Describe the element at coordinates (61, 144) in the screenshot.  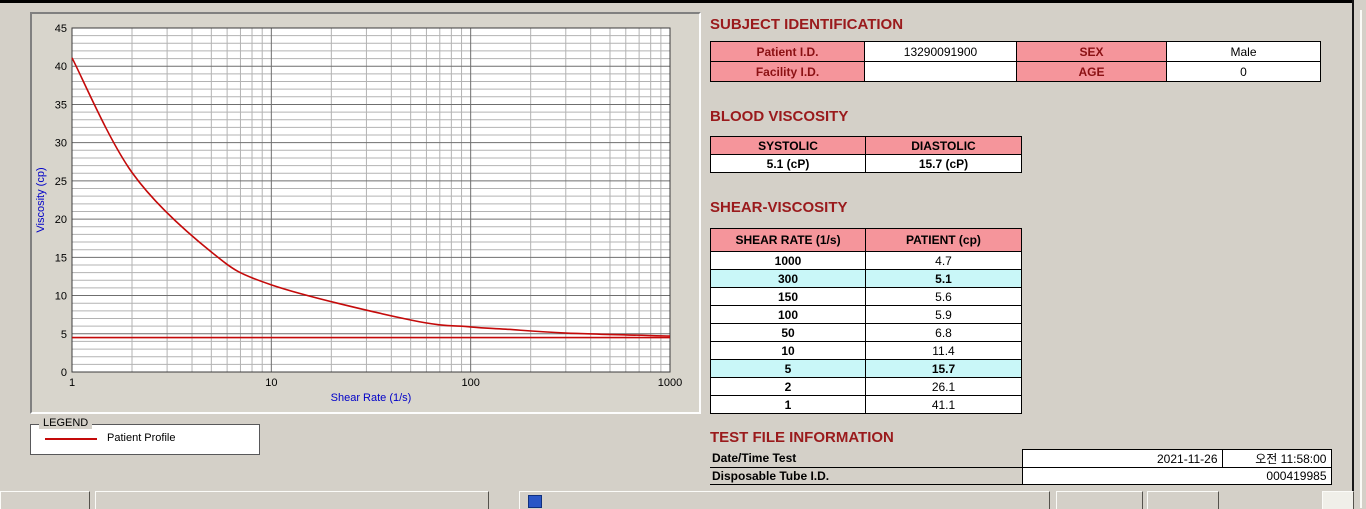
I see `svg-text: 30` at that location.